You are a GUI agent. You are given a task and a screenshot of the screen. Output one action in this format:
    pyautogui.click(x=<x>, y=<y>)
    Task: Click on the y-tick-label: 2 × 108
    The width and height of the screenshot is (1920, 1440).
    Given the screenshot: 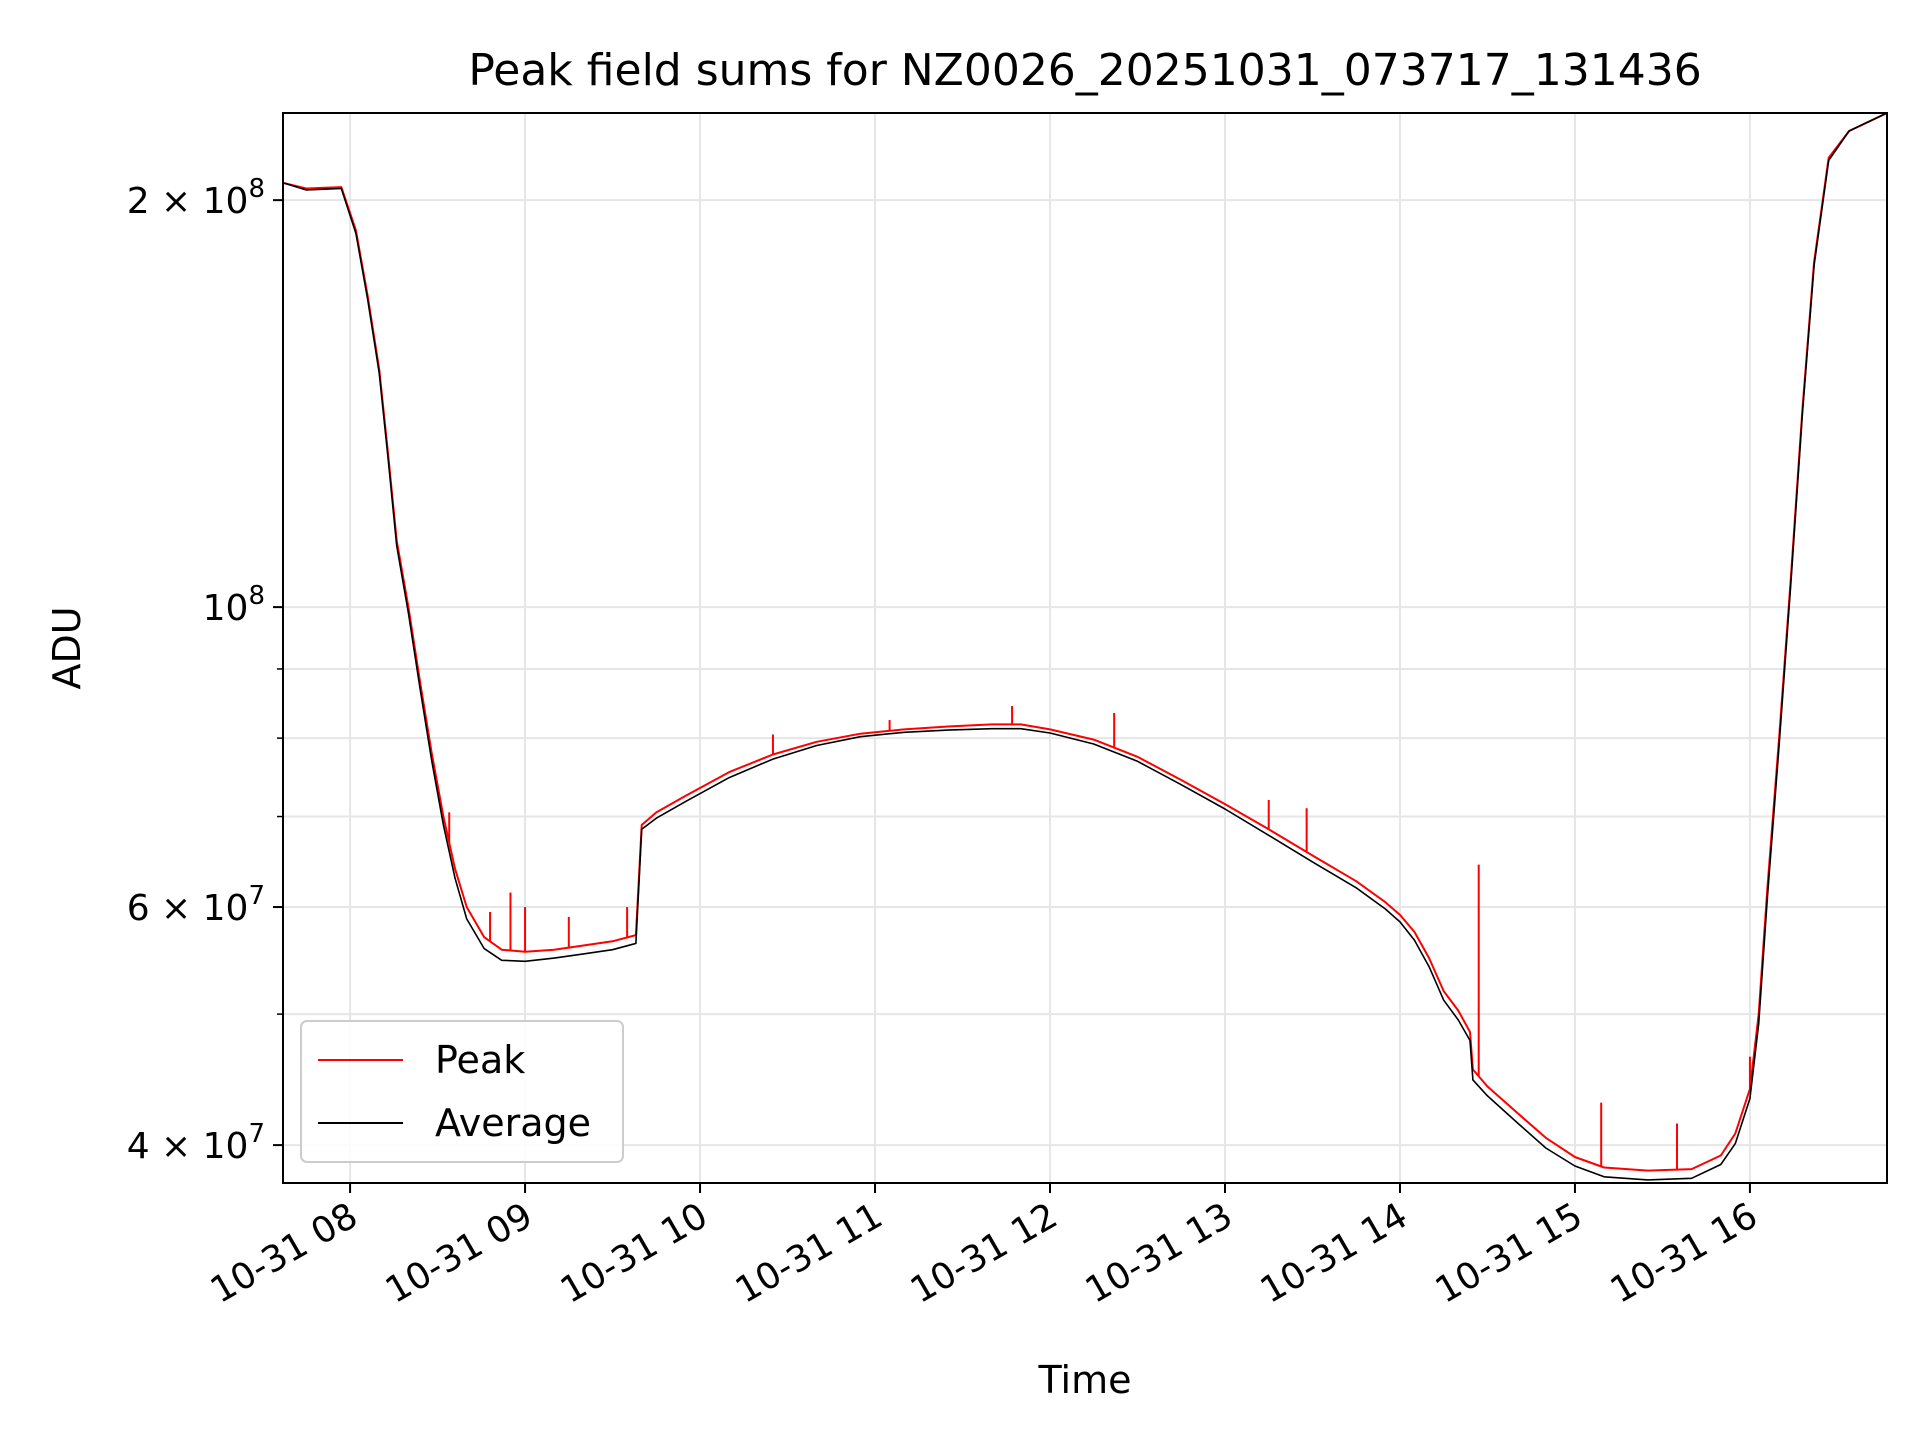 What is the action you would take?
    pyautogui.click(x=196, y=198)
    